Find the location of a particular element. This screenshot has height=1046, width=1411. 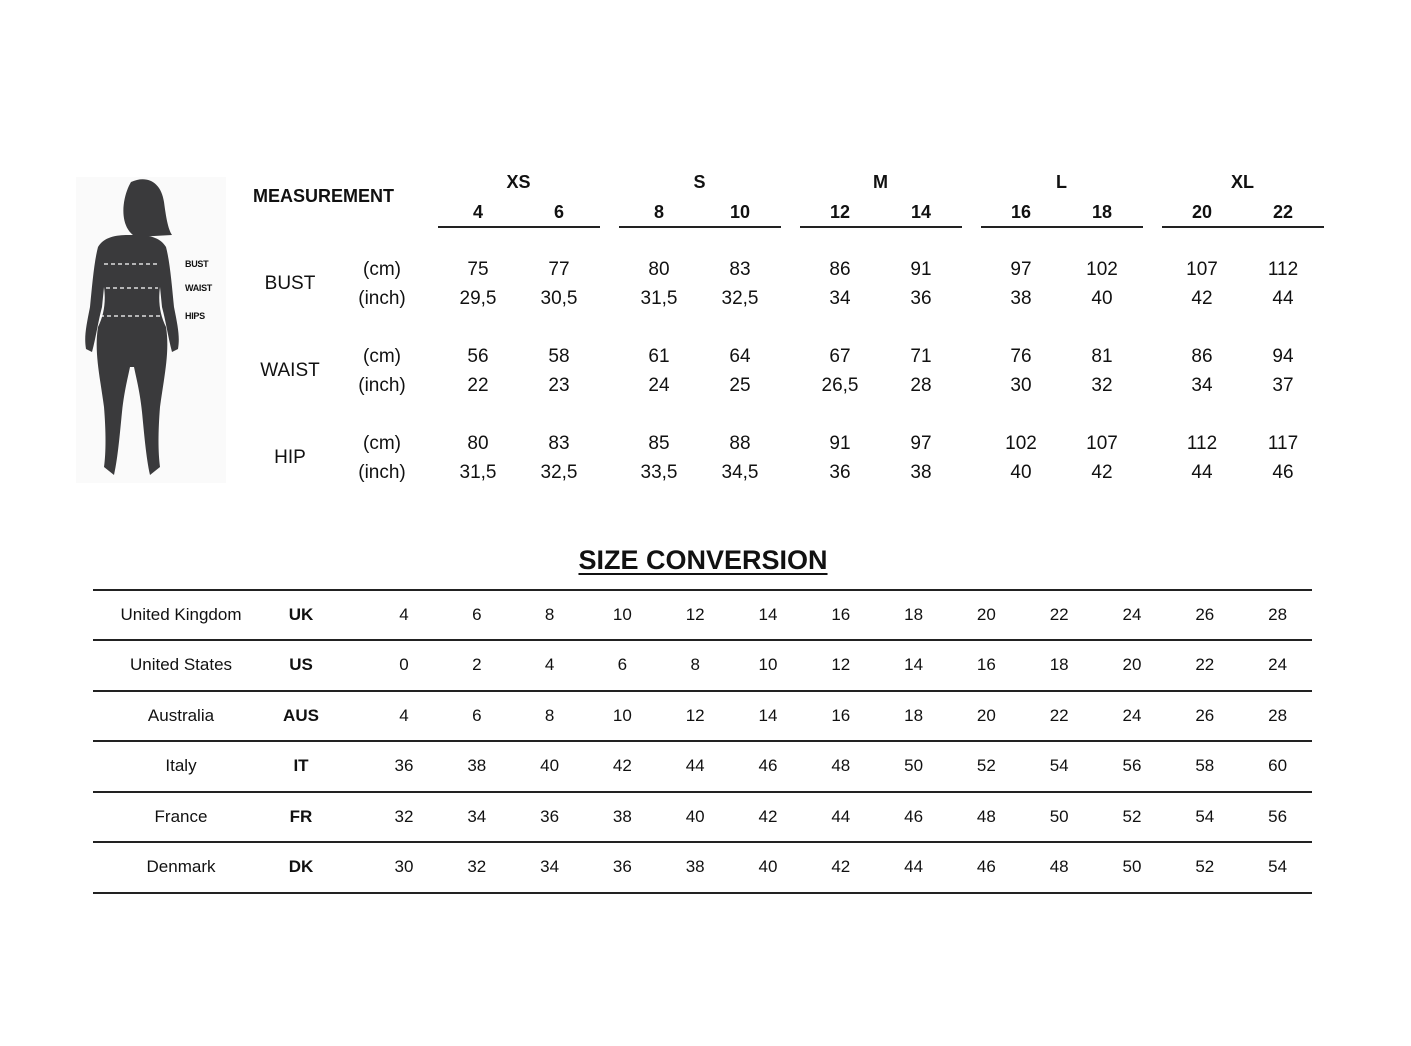

size-value: 56 is located at coordinates (1278, 816).